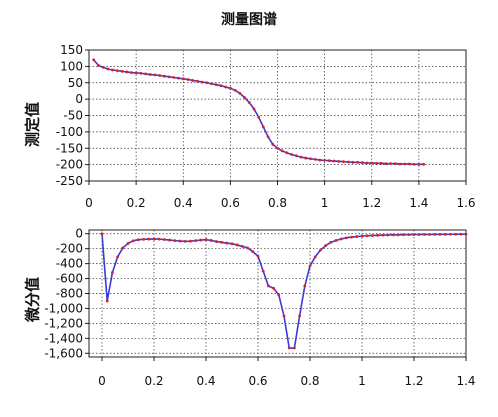 Image resolution: width=498 pixels, height=417 pixels. I want to click on chart-title: 测量图谱, so click(249, 20).